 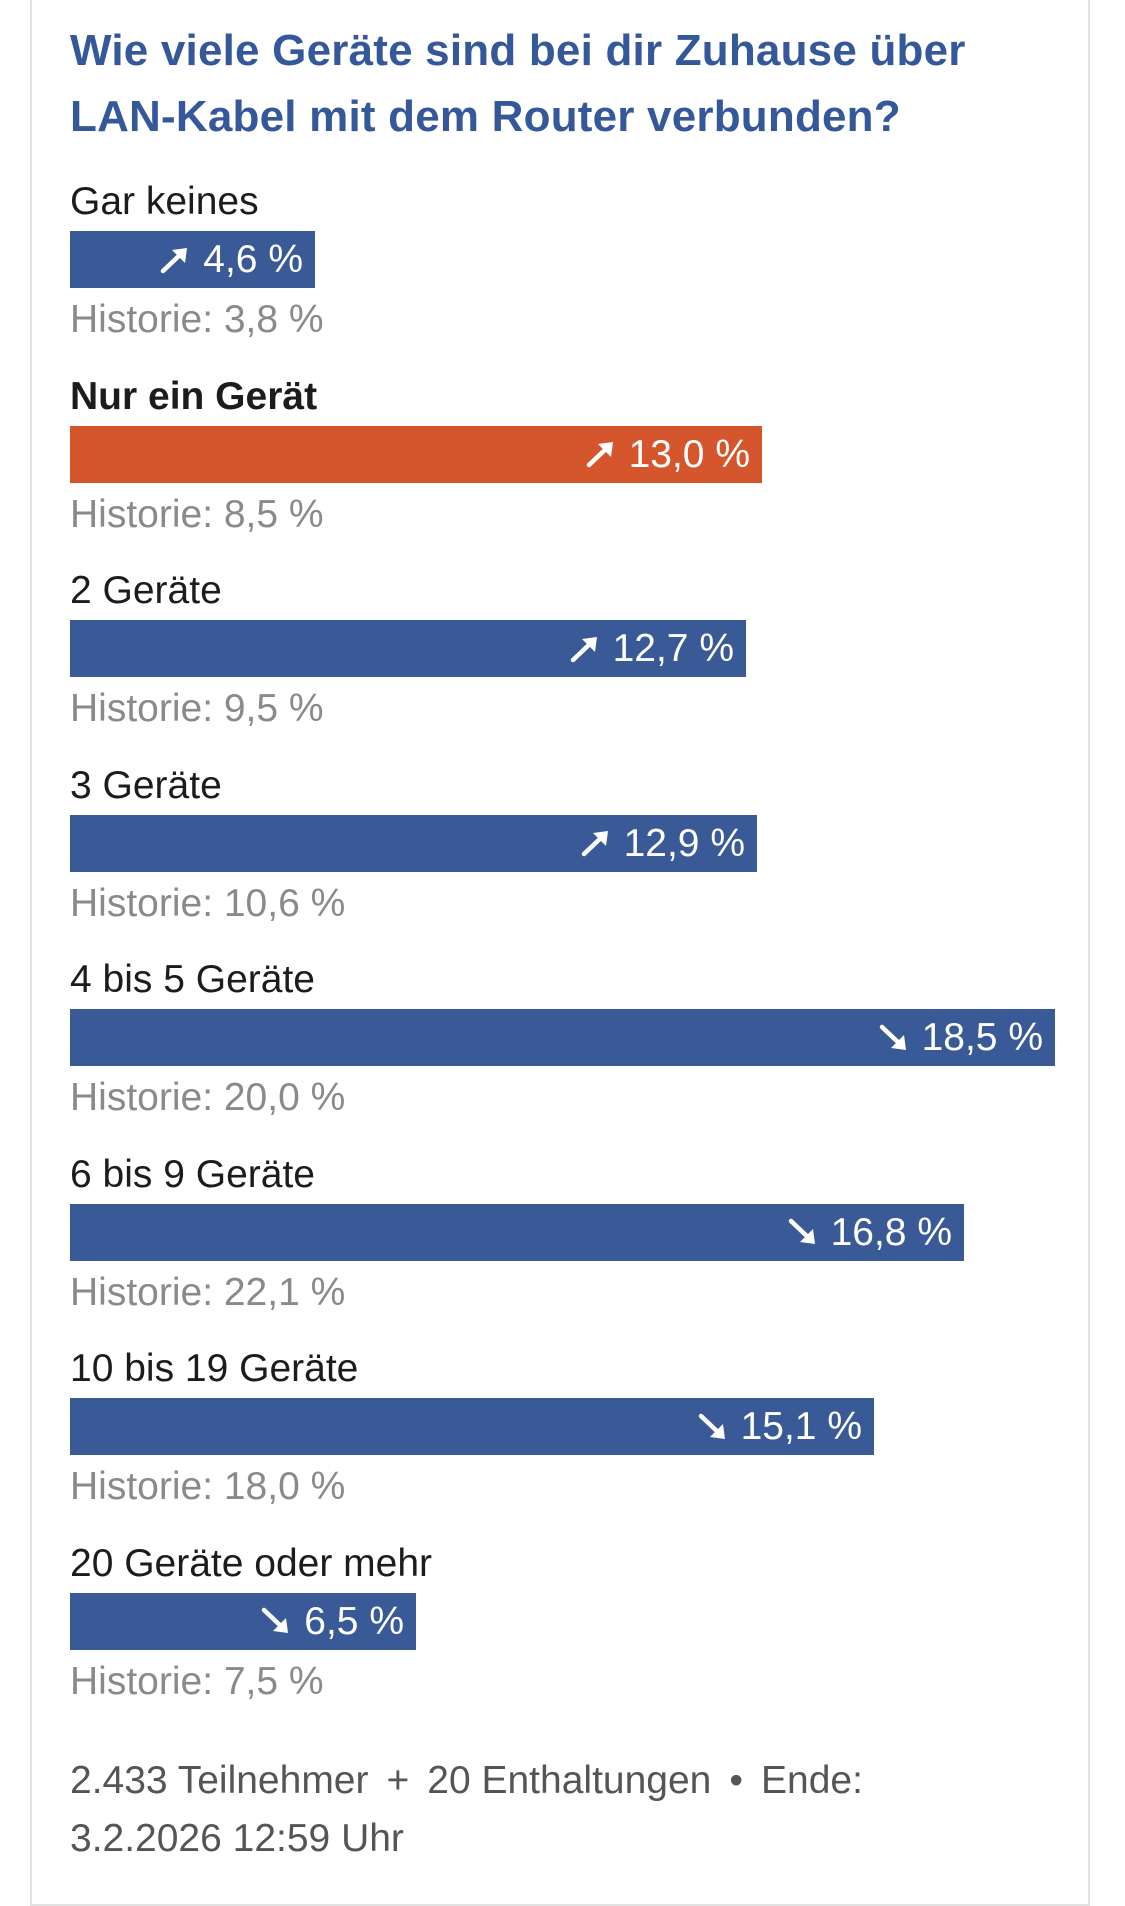 What do you see at coordinates (197, 708) in the screenshot?
I see `history-value: Historie: 9,5 %` at bounding box center [197, 708].